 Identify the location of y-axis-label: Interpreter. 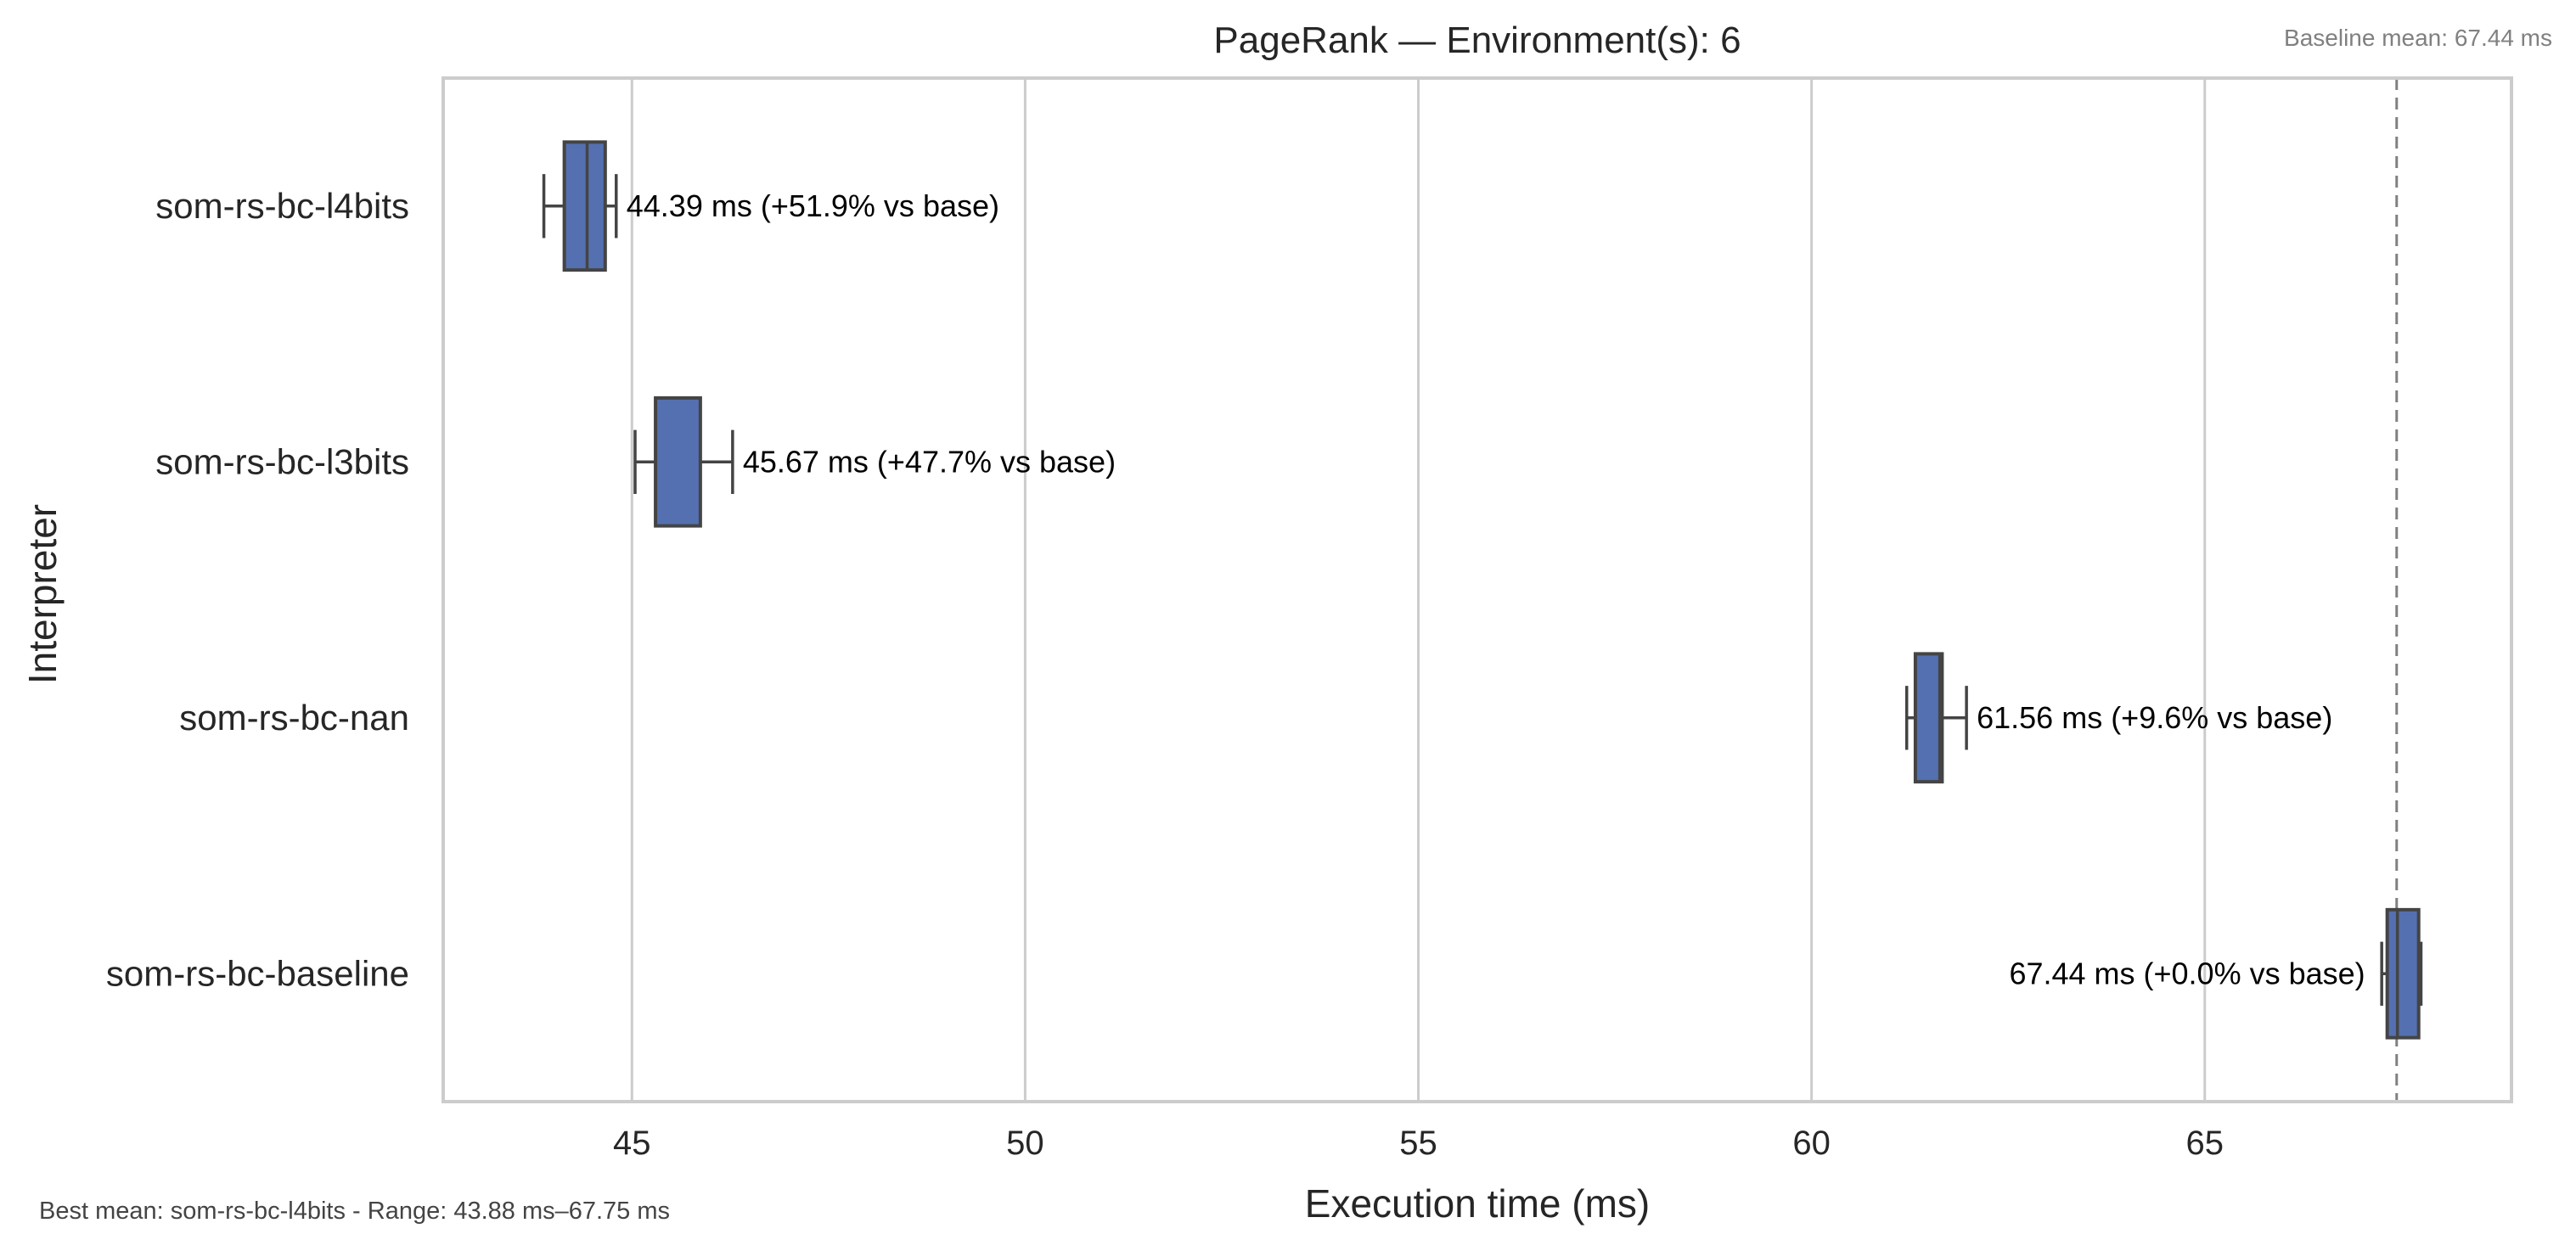
(42, 594).